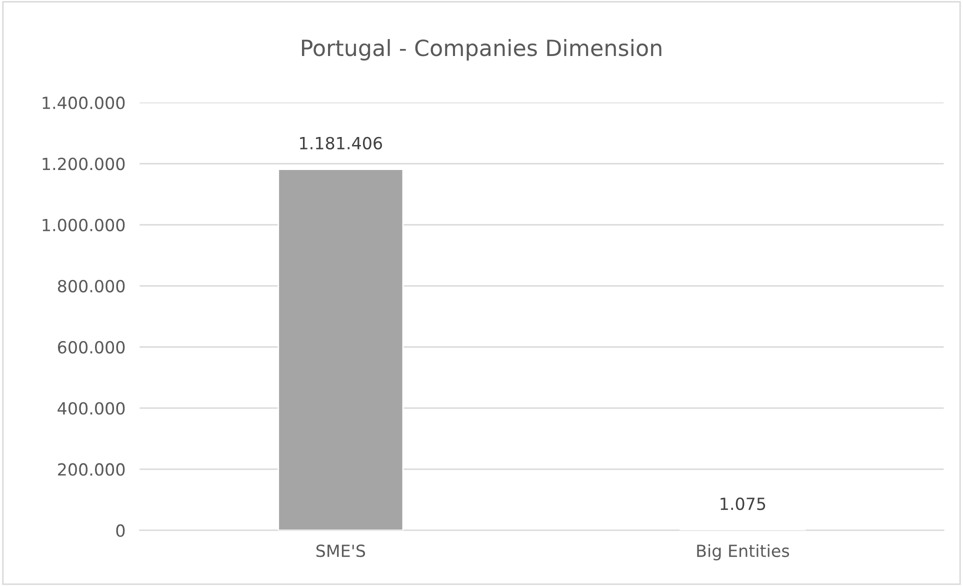  I want to click on y-tick-label: 200.000, so click(91, 469).